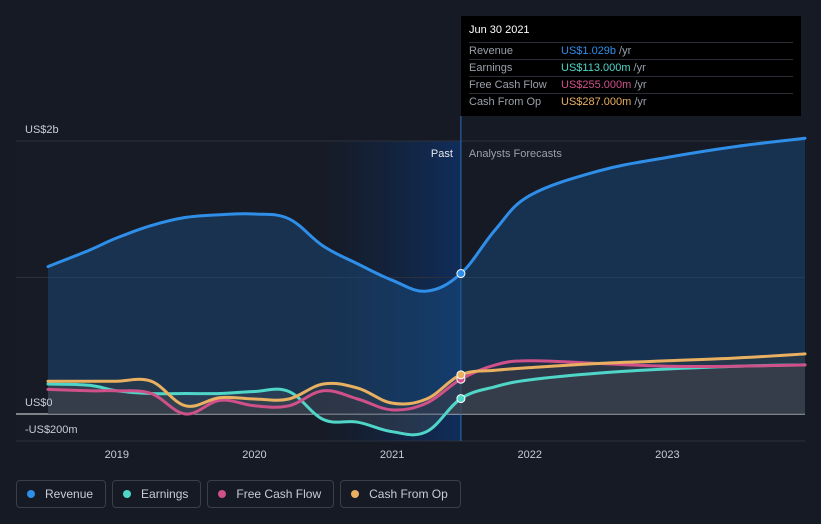 Image resolution: width=821 pixels, height=524 pixels. I want to click on tooltip-row-cash-from-op: Cash From Op US$287.000m /yr, so click(631, 101).